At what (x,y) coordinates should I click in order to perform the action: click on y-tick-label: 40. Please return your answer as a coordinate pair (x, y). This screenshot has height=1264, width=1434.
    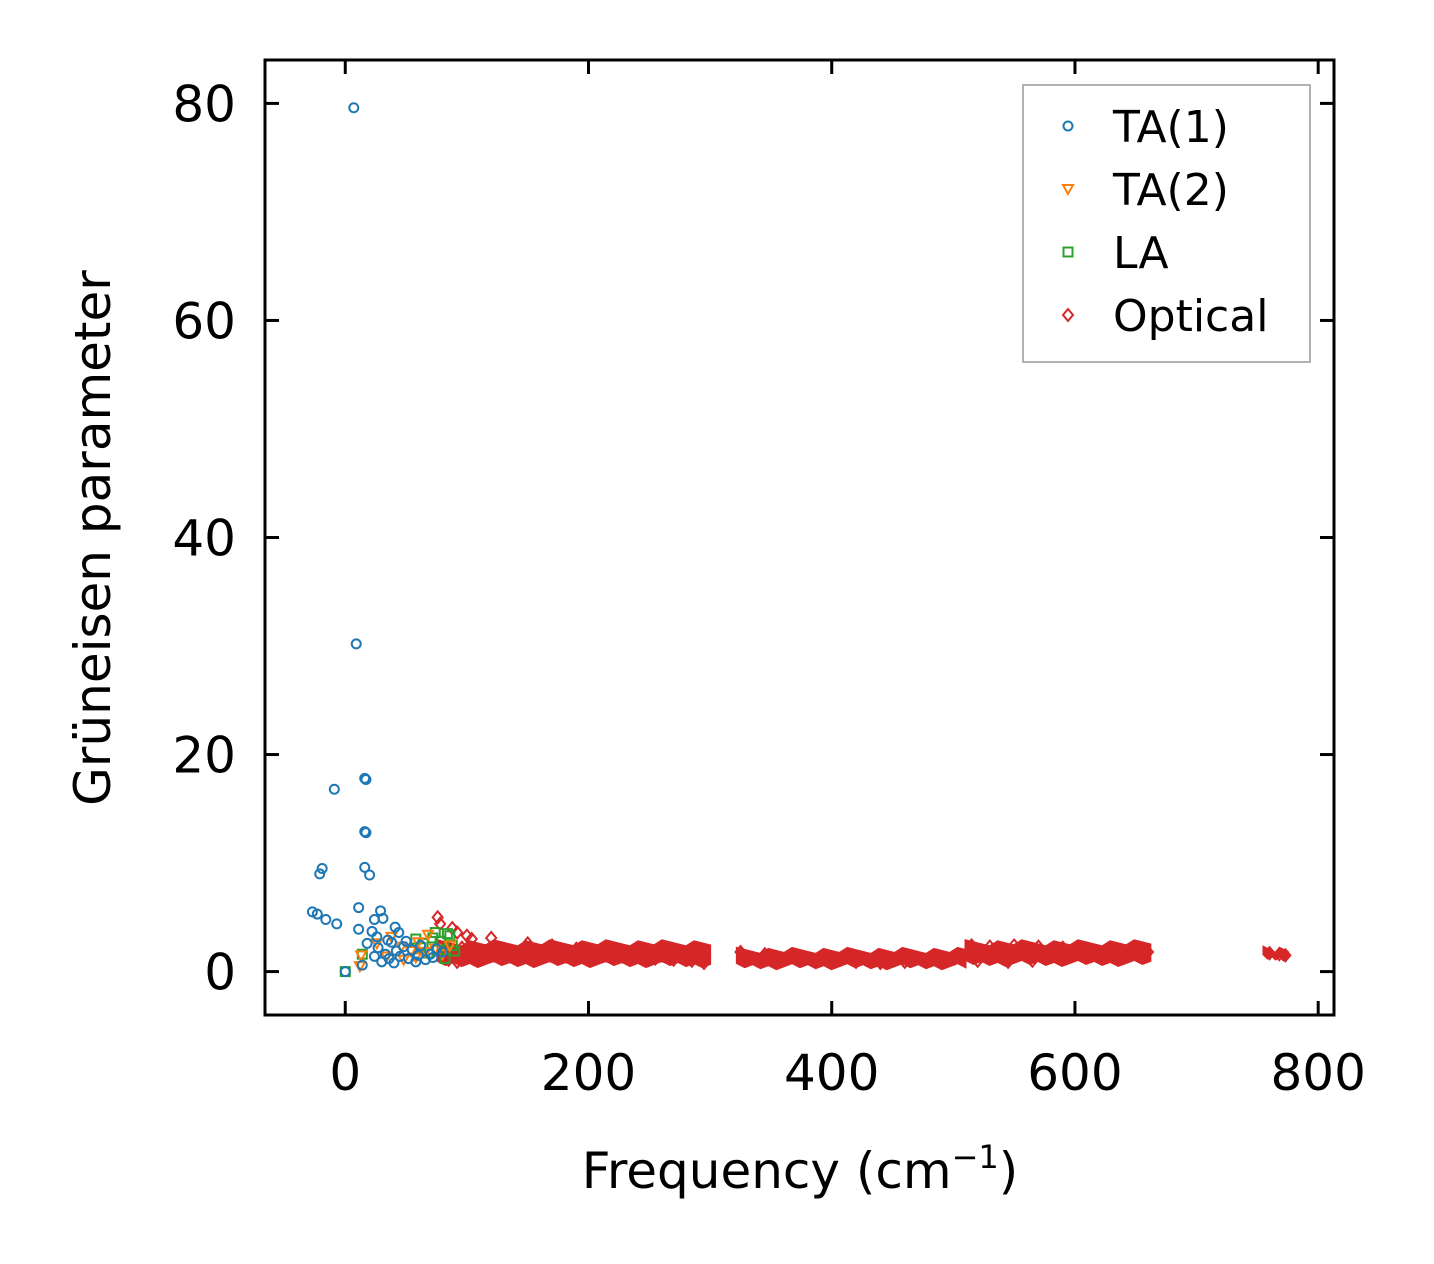
    Looking at the image, I should click on (204, 539).